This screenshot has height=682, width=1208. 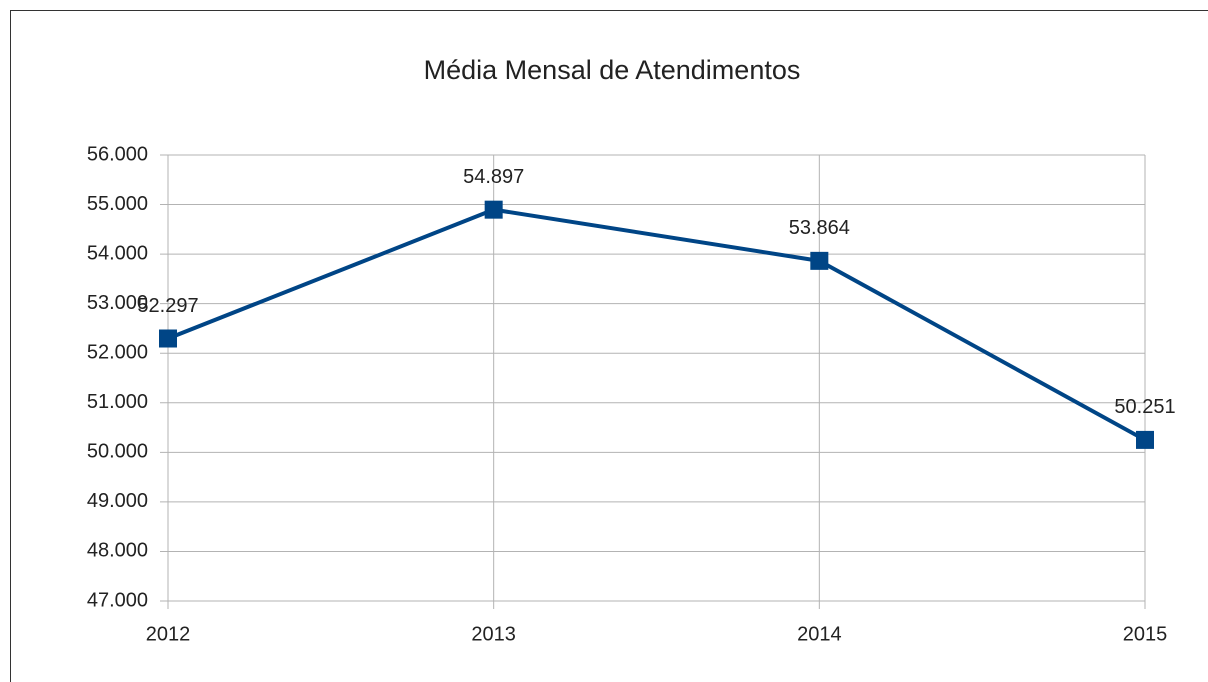 What do you see at coordinates (117, 600) in the screenshot?
I see `y-tick-label: 47.000` at bounding box center [117, 600].